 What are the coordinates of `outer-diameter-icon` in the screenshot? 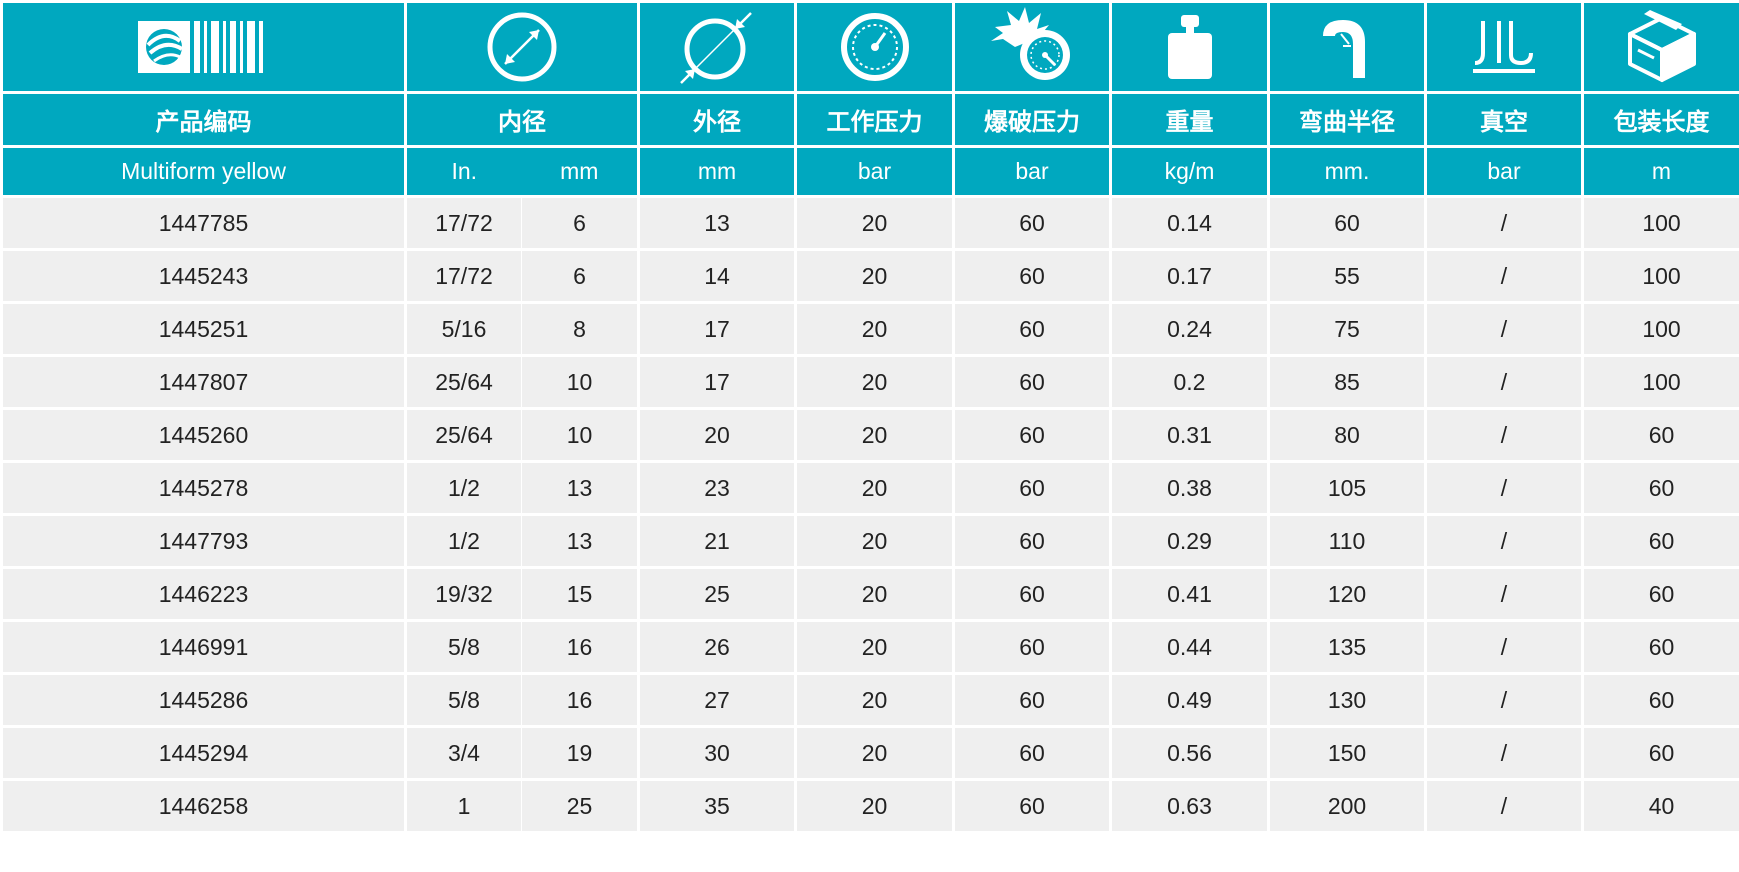 It's located at (717, 47).